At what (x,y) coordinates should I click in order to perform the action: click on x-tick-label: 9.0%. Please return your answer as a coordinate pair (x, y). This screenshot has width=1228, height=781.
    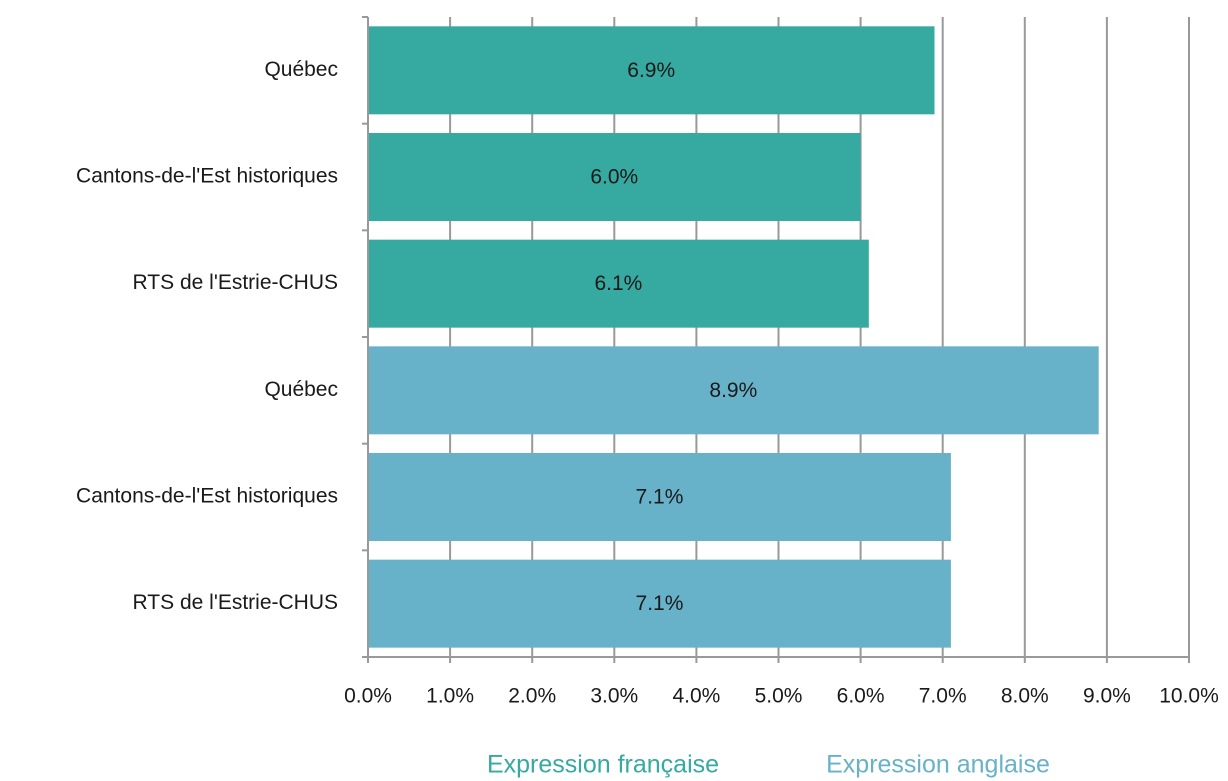
    Looking at the image, I should click on (1107, 696).